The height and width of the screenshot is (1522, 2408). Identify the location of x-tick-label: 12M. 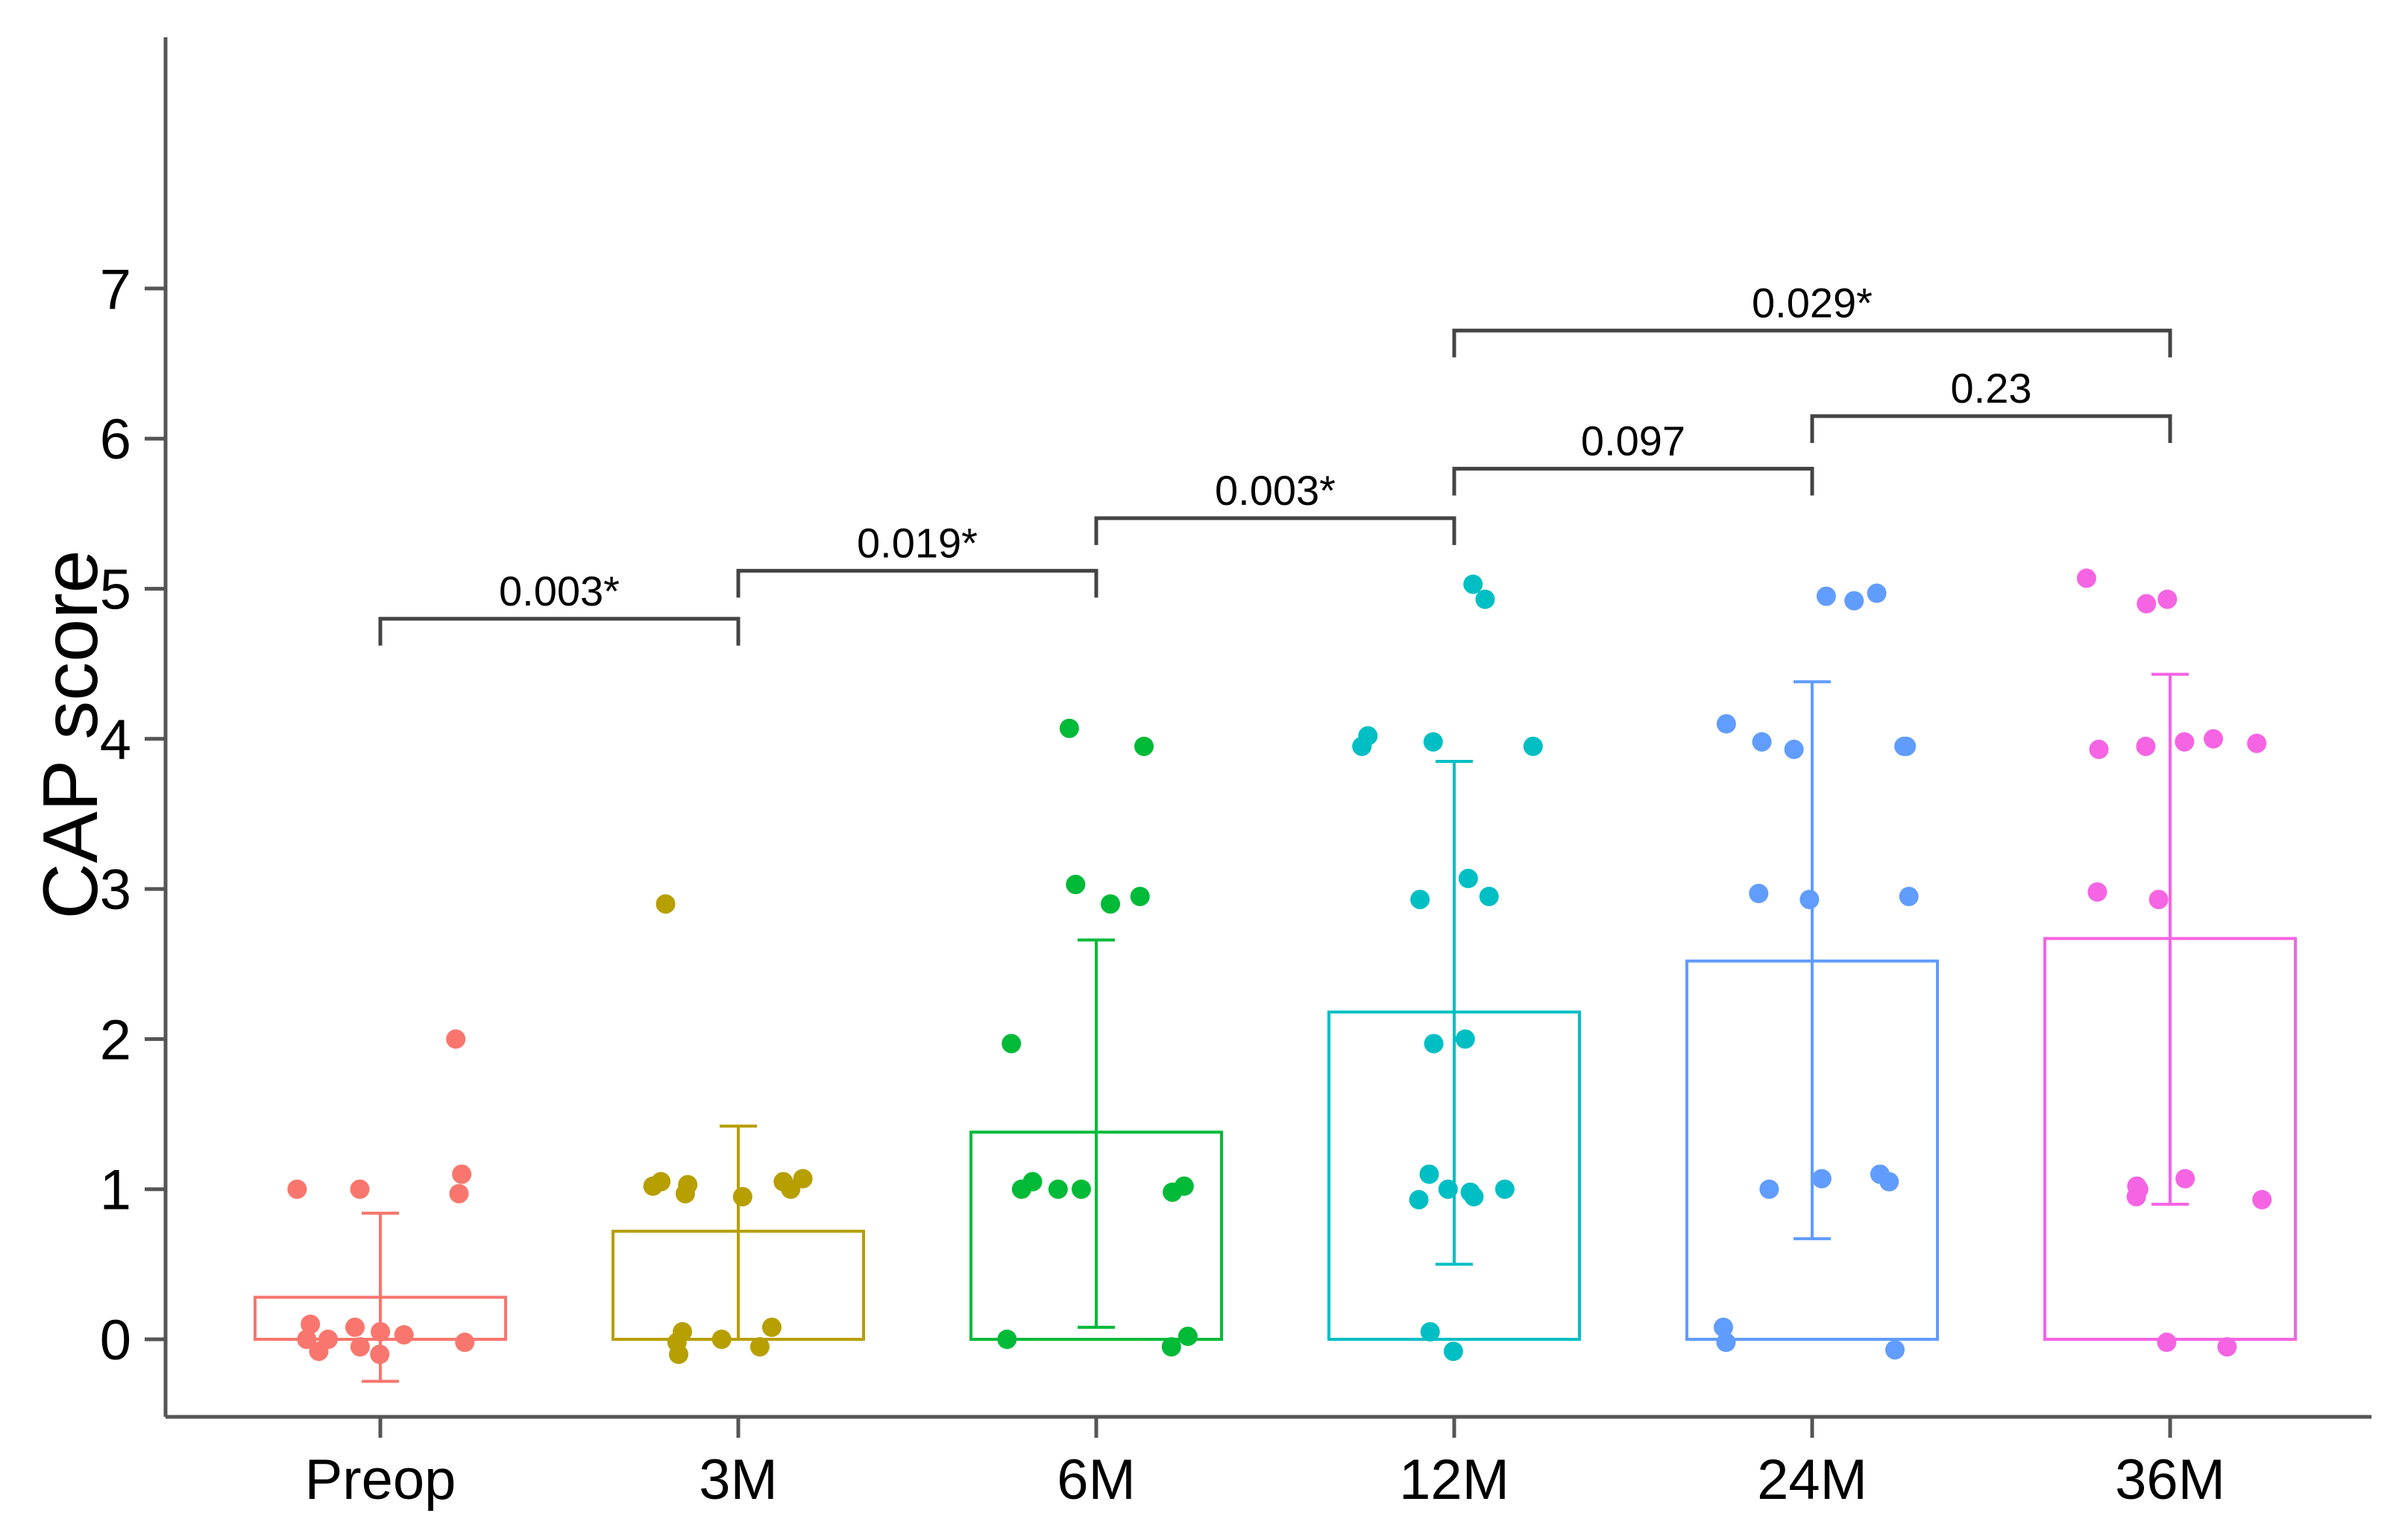
(1454, 1480).